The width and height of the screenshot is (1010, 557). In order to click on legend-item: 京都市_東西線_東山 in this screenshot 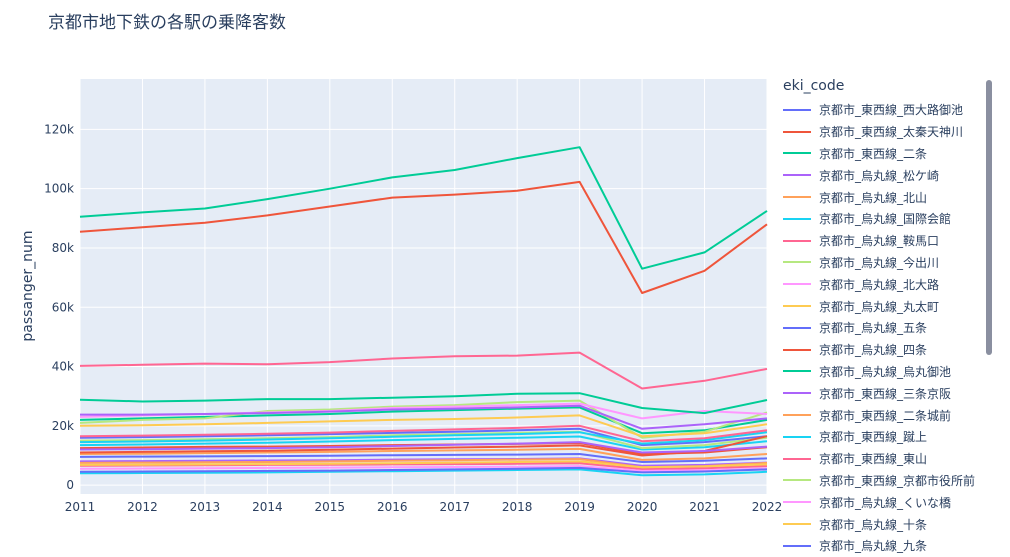, I will do `click(890, 459)`.